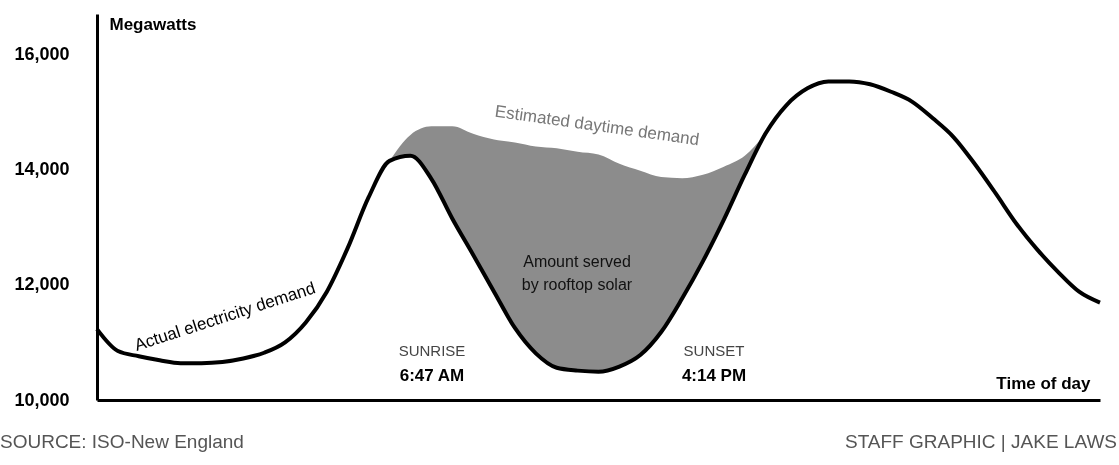 Image resolution: width=1119 pixels, height=465 pixels. I want to click on text: STAFF GRAPHIC | JAKE LAWS, so click(980, 441).